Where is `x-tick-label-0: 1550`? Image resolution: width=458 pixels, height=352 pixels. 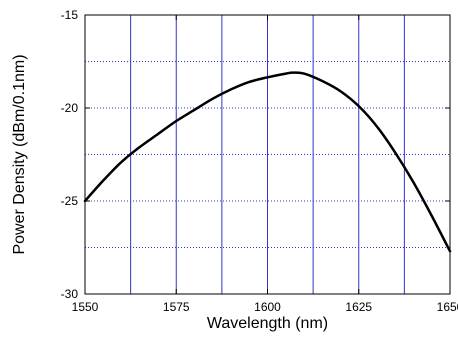 x-tick-label-0: 1550 is located at coordinates (85, 307).